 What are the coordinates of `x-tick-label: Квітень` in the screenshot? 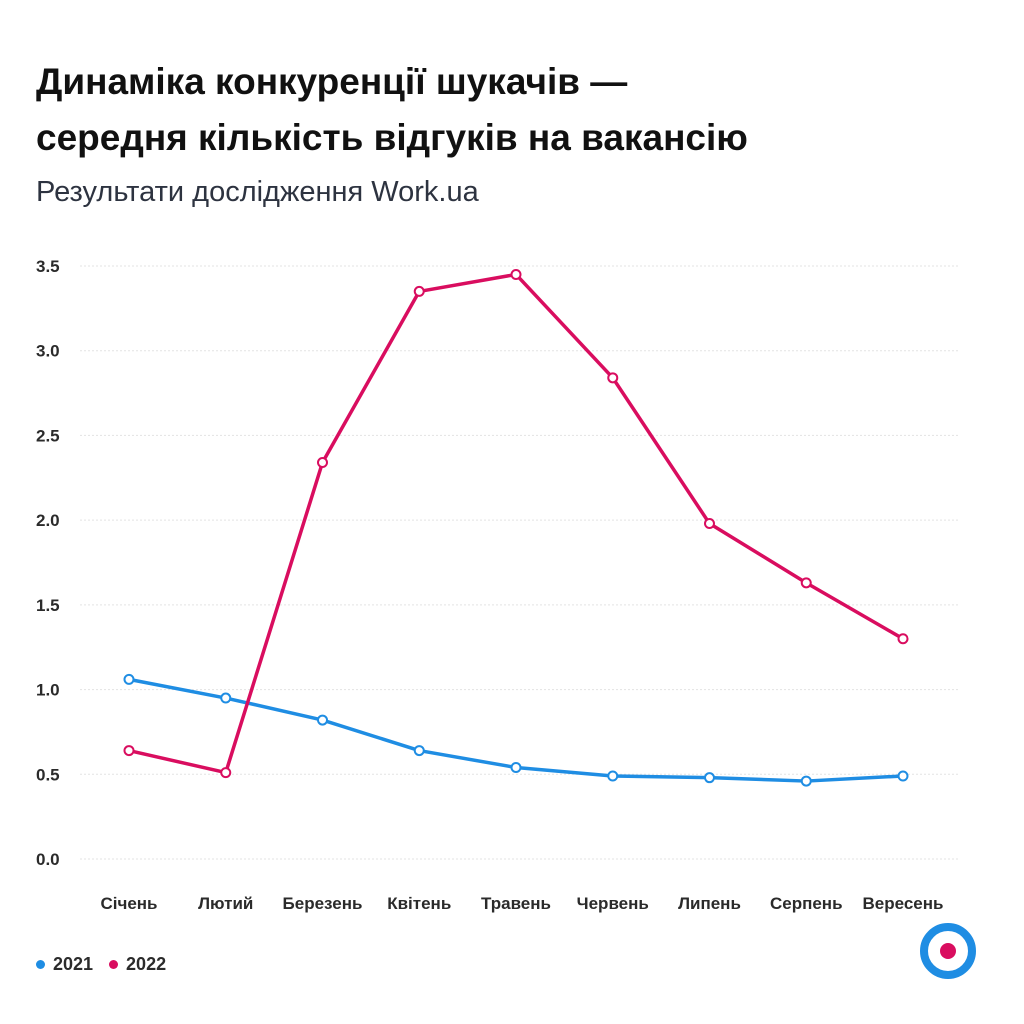 It's located at (419, 903).